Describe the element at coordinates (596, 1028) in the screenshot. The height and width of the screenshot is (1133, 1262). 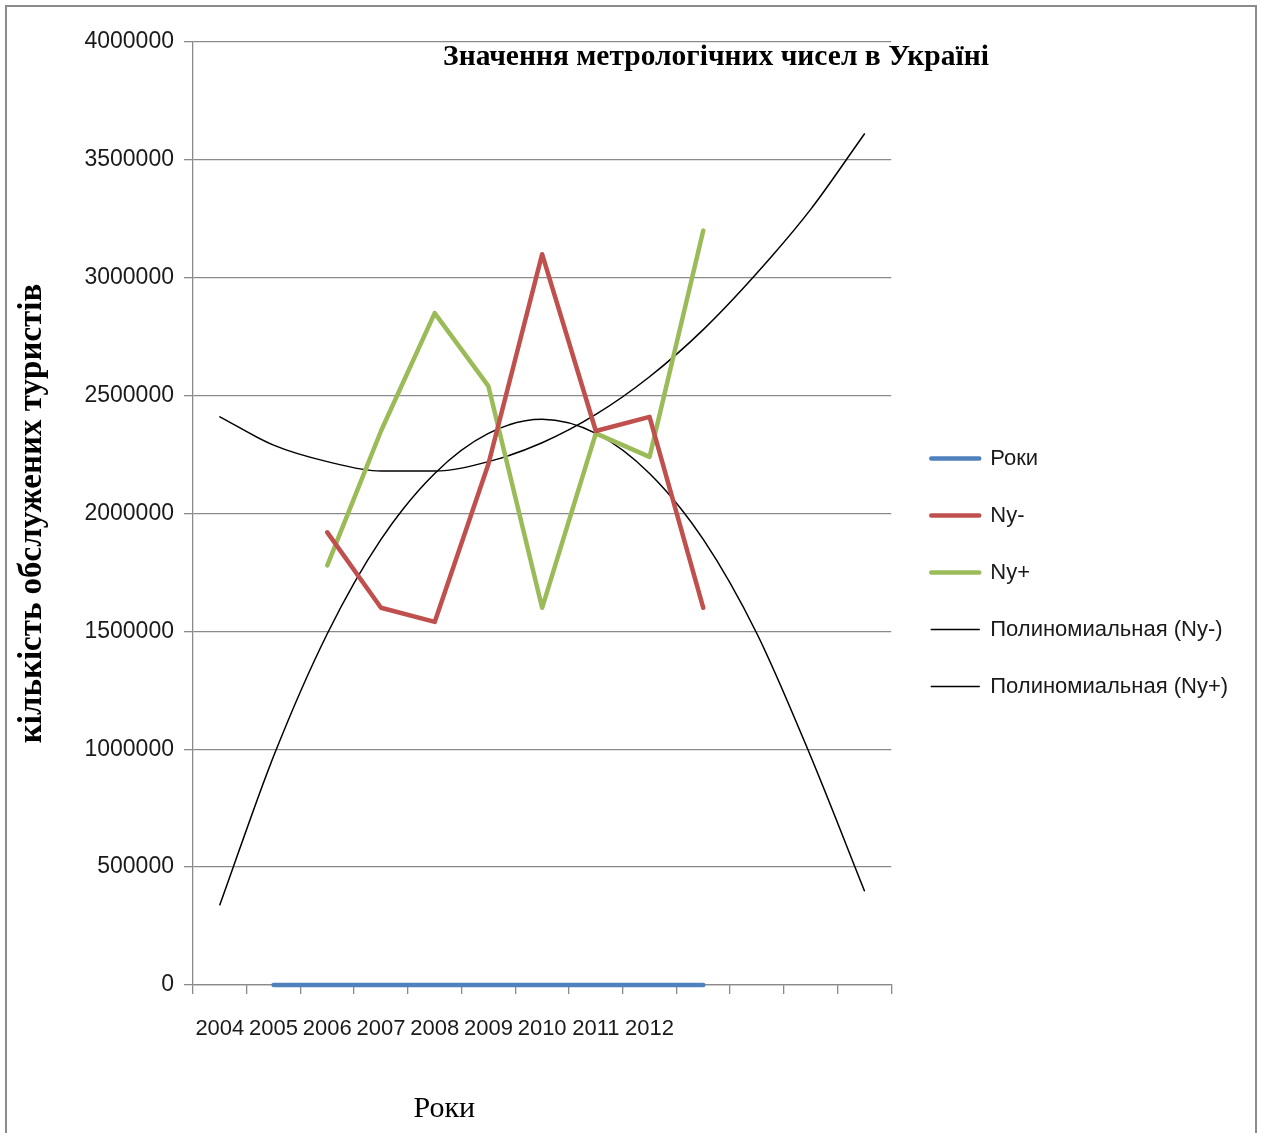
I see `x-tick-label: 2011` at that location.